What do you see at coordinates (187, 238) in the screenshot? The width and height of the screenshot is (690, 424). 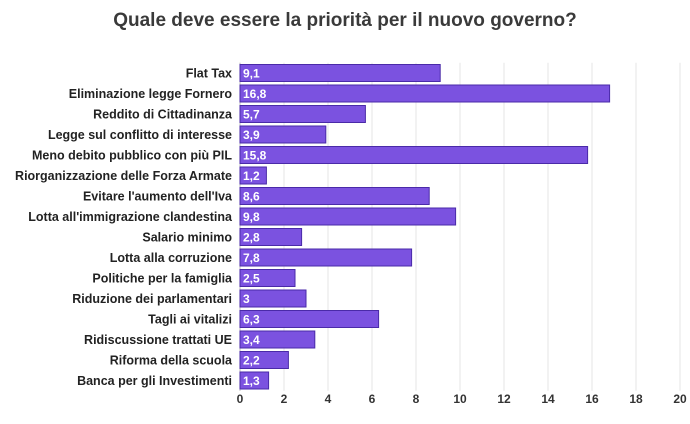 I see `category-label: Salario minimo` at bounding box center [187, 238].